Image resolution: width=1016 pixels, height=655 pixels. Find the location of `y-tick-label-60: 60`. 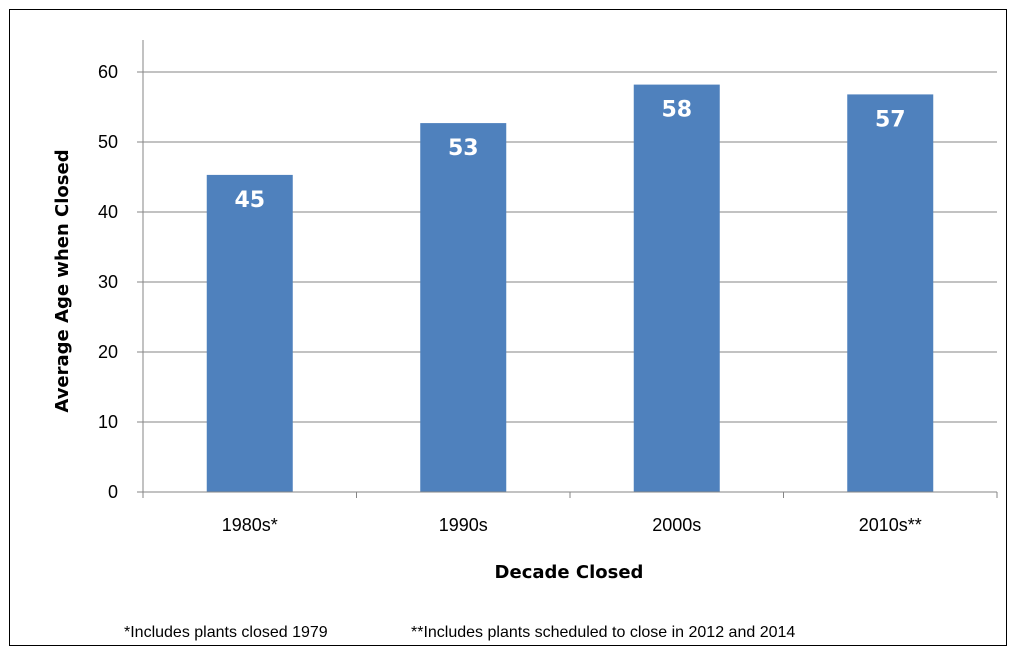

y-tick-label-60: 60 is located at coordinates (108, 72).